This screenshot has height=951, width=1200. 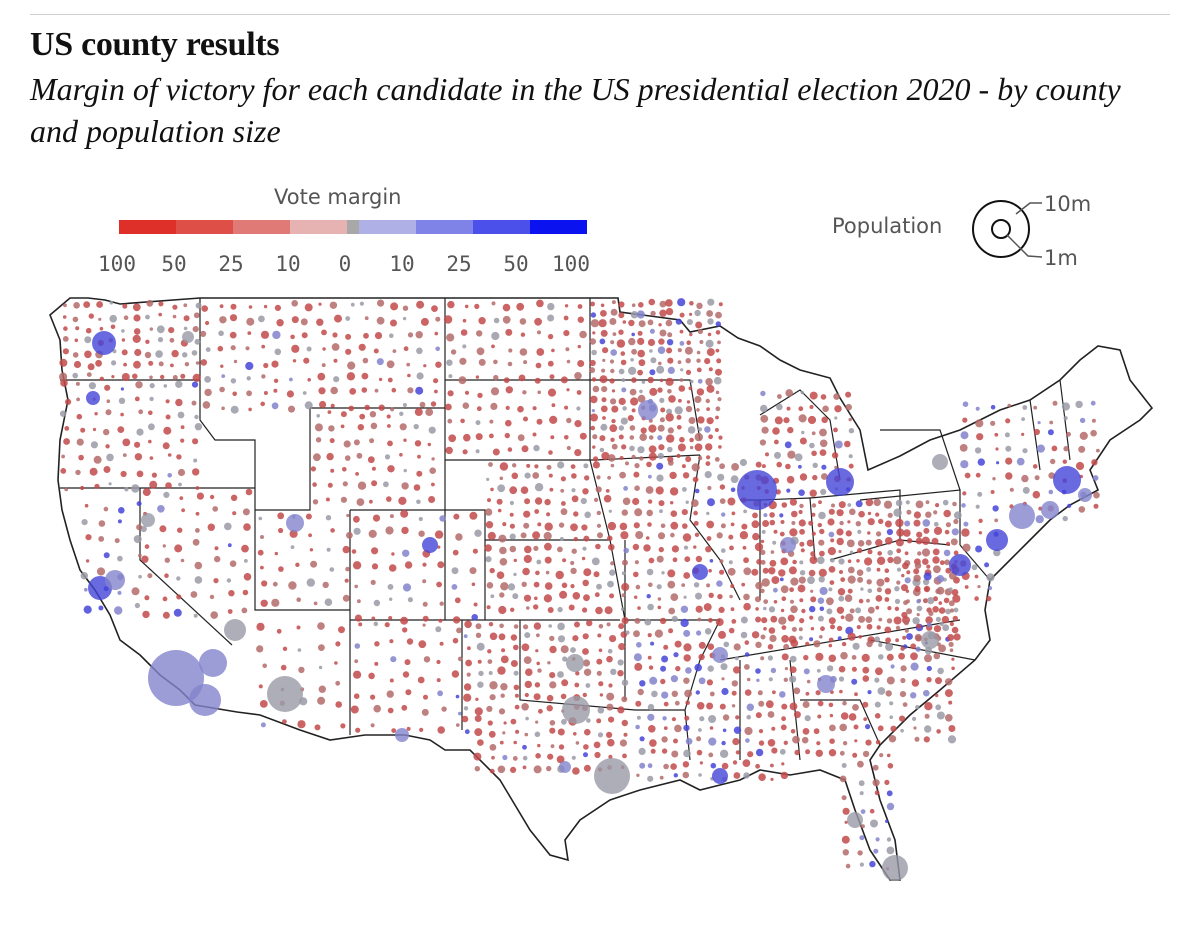 I want to click on population-large-label: 10m, so click(x=1068, y=204).